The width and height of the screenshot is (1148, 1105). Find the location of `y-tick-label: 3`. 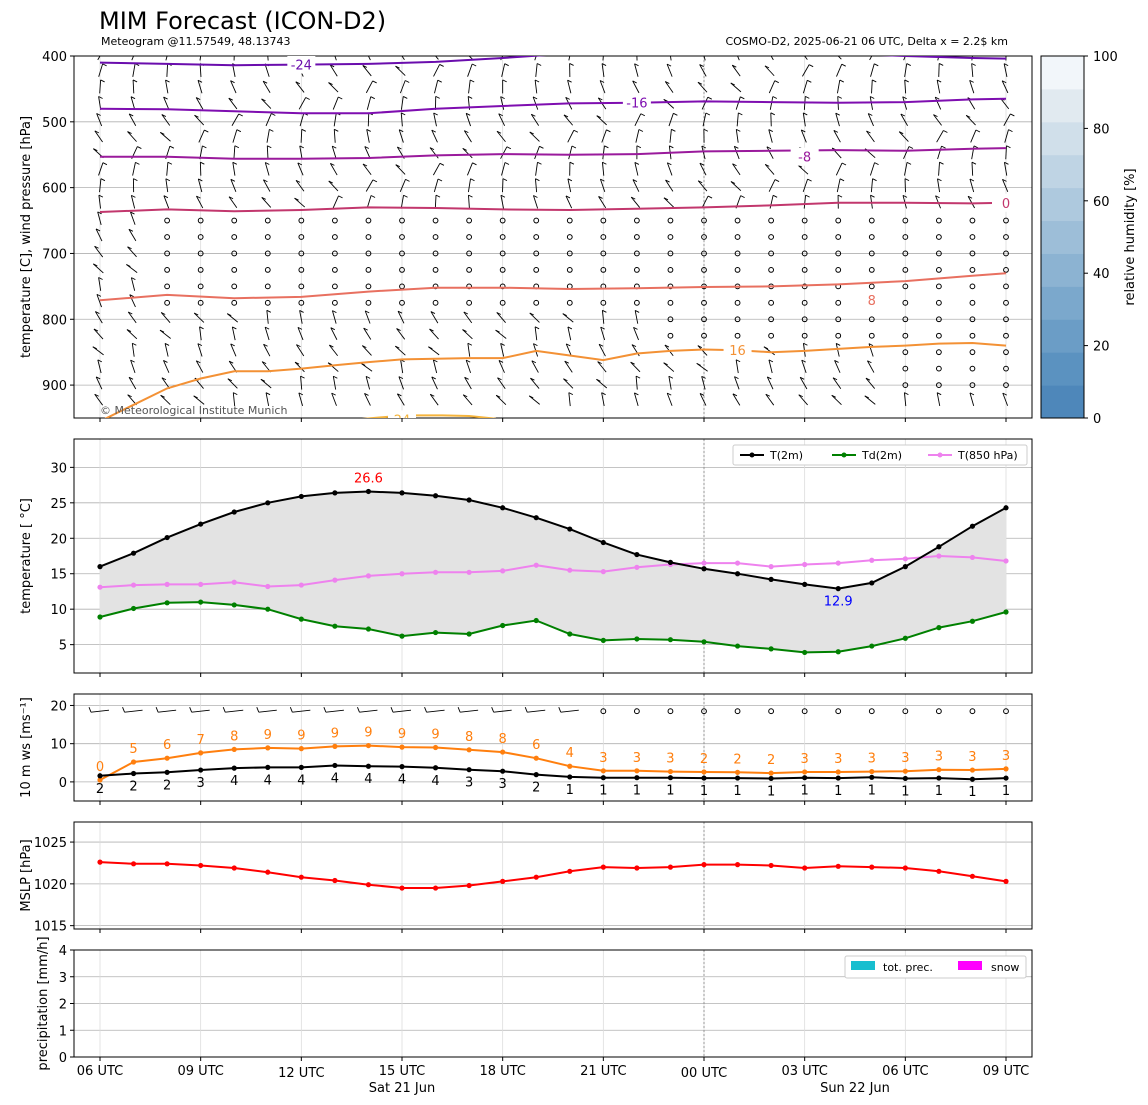

y-tick-label: 3 is located at coordinates (63, 978).